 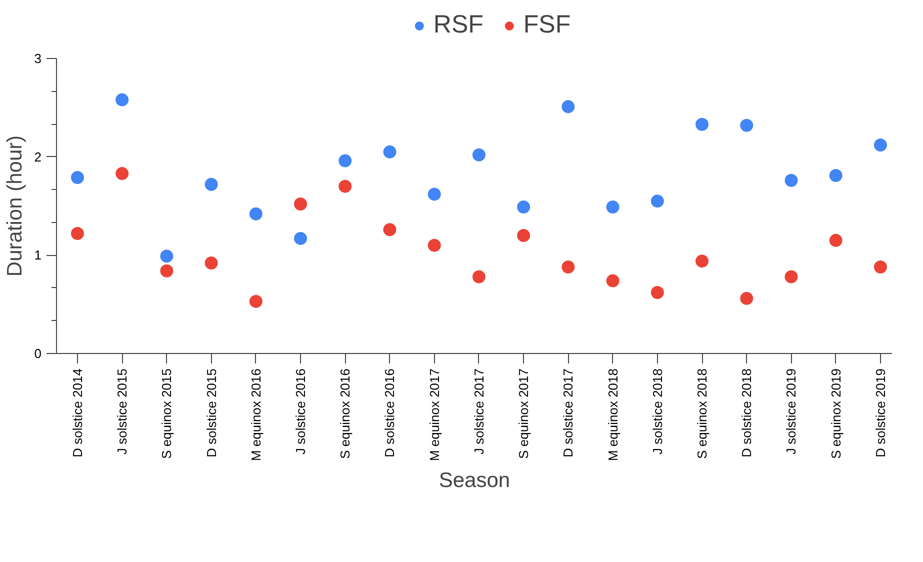 What do you see at coordinates (458, 25) in the screenshot?
I see `legend-label: RSF` at bounding box center [458, 25].